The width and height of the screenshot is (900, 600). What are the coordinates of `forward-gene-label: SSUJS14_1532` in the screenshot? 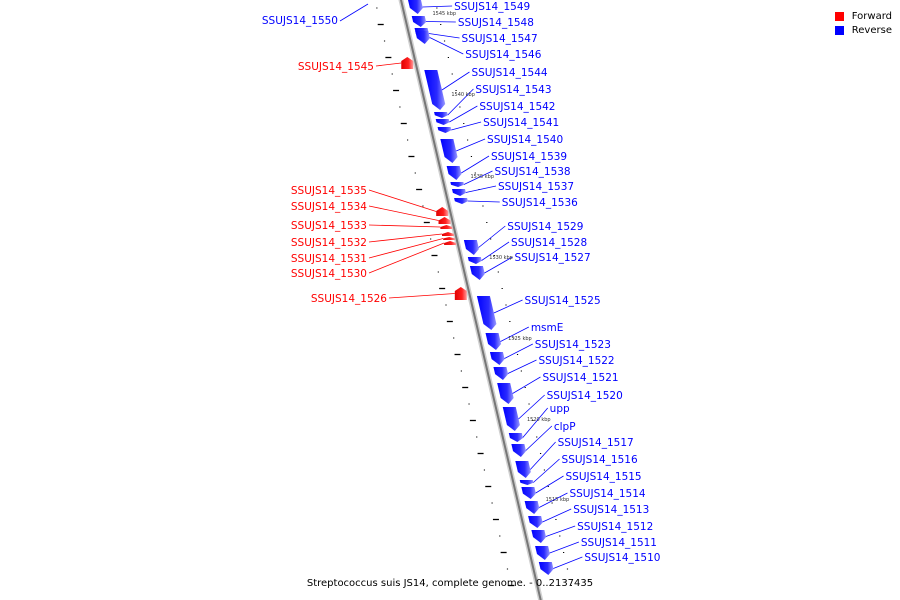 It's located at (329, 243).